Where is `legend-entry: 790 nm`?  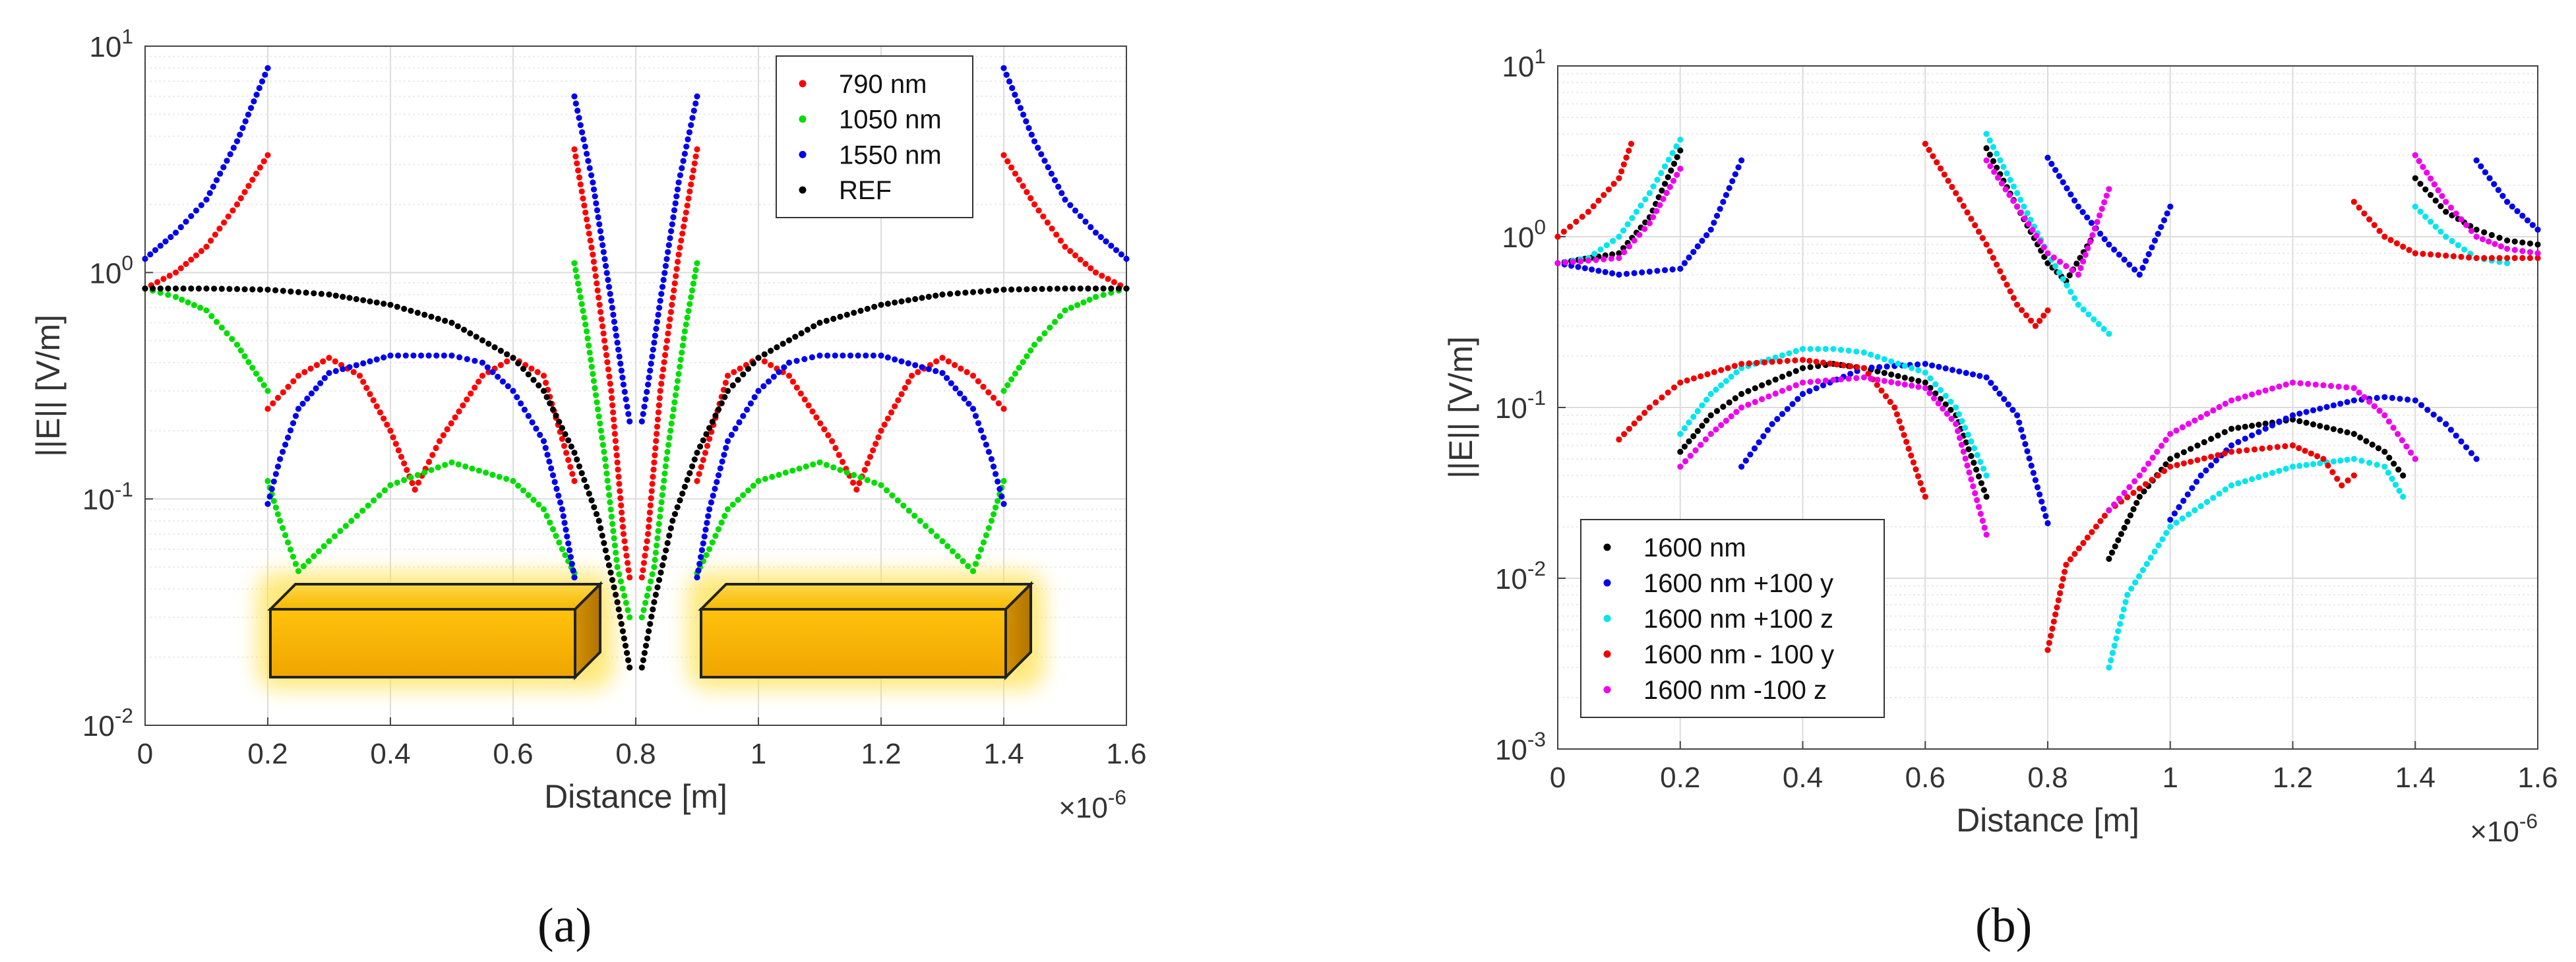 legend-entry: 790 nm is located at coordinates (883, 85).